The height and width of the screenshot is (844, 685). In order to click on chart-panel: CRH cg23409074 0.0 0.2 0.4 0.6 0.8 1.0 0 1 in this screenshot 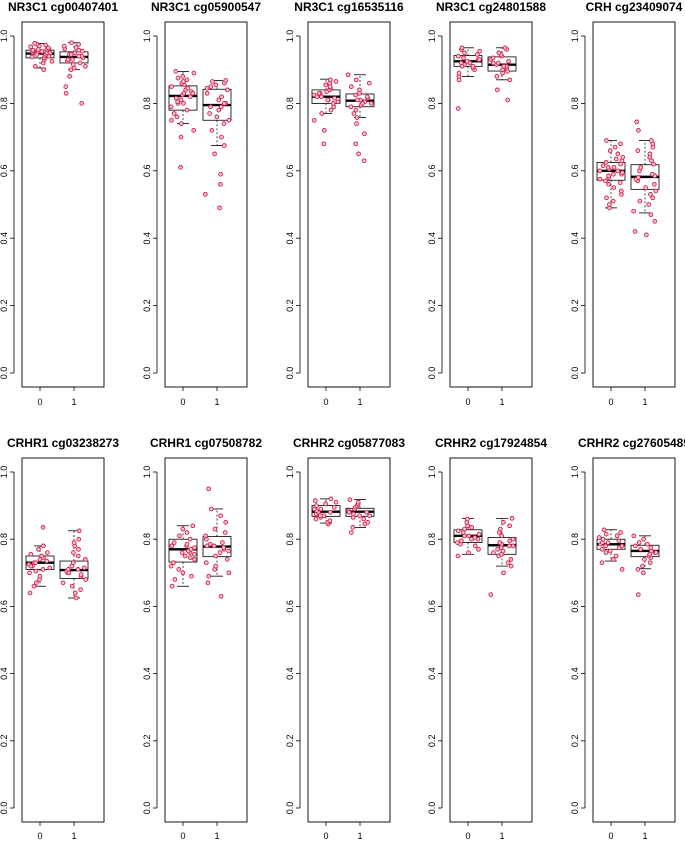, I will do `click(626, 203)`.